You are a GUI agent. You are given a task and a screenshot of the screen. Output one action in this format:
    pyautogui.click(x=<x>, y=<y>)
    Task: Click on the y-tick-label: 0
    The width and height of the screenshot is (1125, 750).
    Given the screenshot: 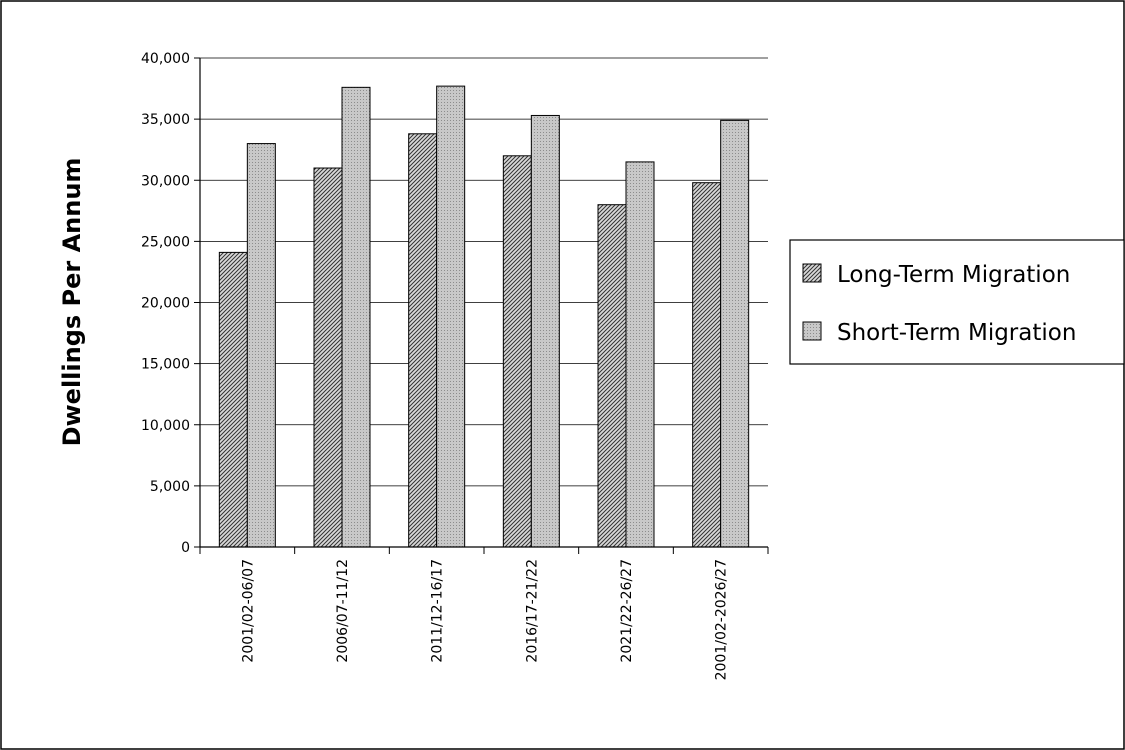 What is the action you would take?
    pyautogui.click(x=185, y=548)
    